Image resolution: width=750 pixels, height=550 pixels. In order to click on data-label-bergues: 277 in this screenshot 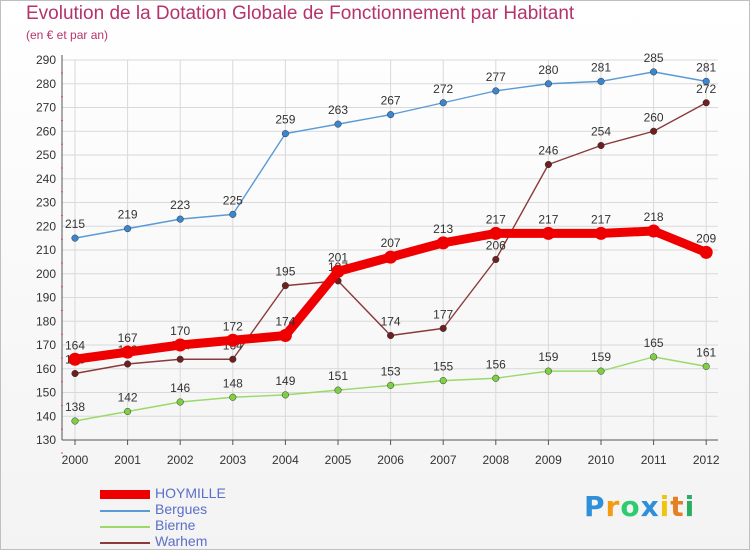, I will do `click(496, 77)`.